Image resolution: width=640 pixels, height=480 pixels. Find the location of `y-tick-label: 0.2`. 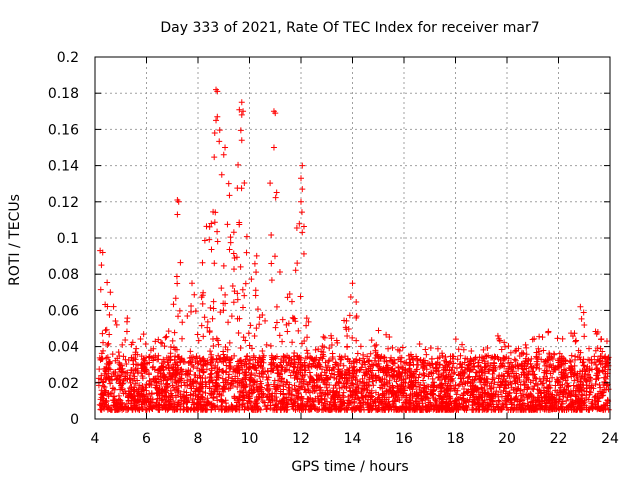

y-tick-label: 0.2 is located at coordinates (68, 58).